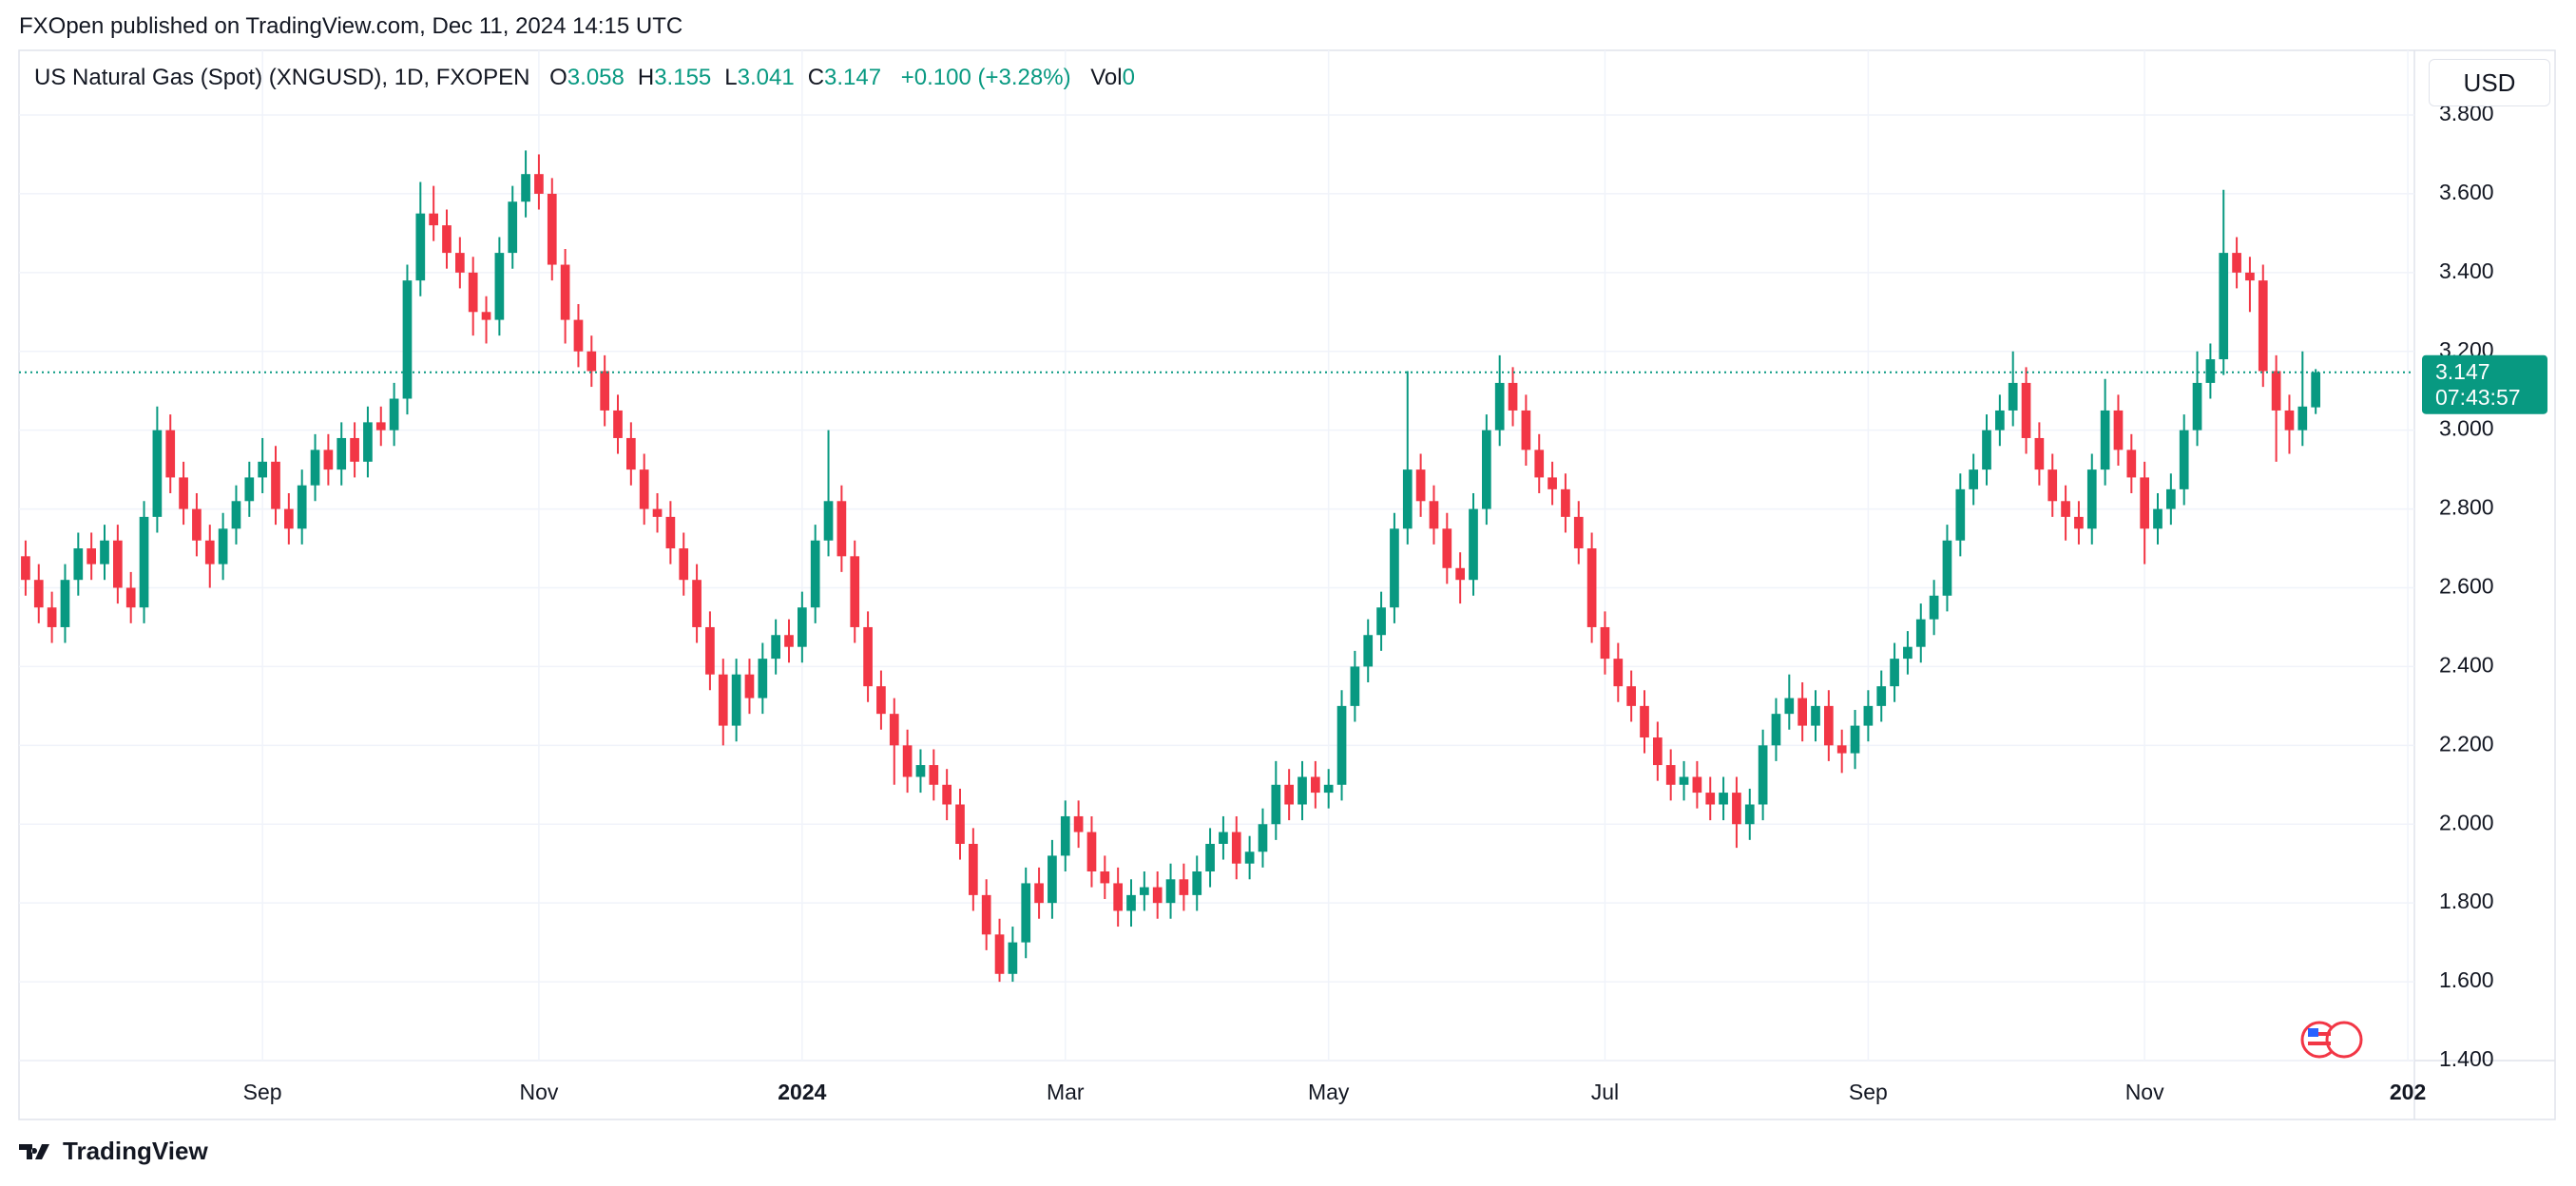 This screenshot has width=2576, height=1186. What do you see at coordinates (2466, 192) in the screenshot?
I see `y-tick-label: 3.600` at bounding box center [2466, 192].